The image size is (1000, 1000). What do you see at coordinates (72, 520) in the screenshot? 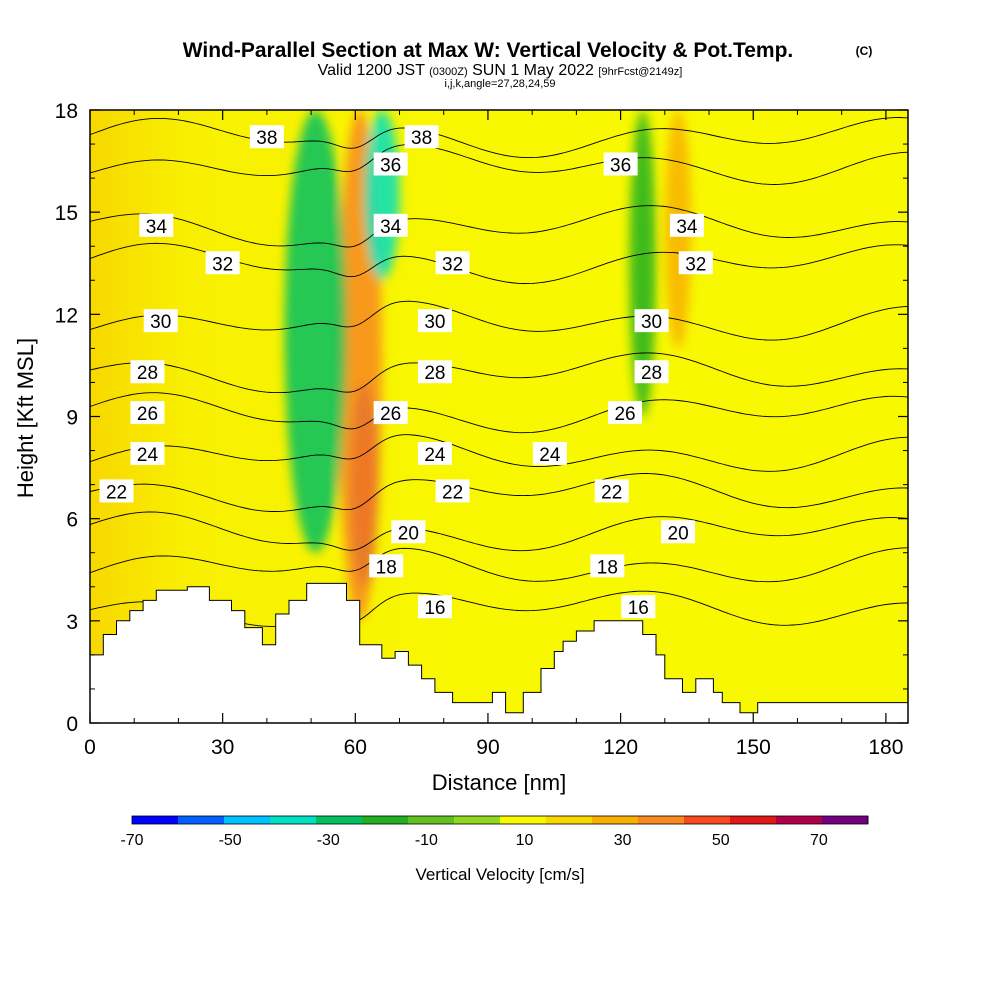
I see `y-tick-label: 6` at bounding box center [72, 520].